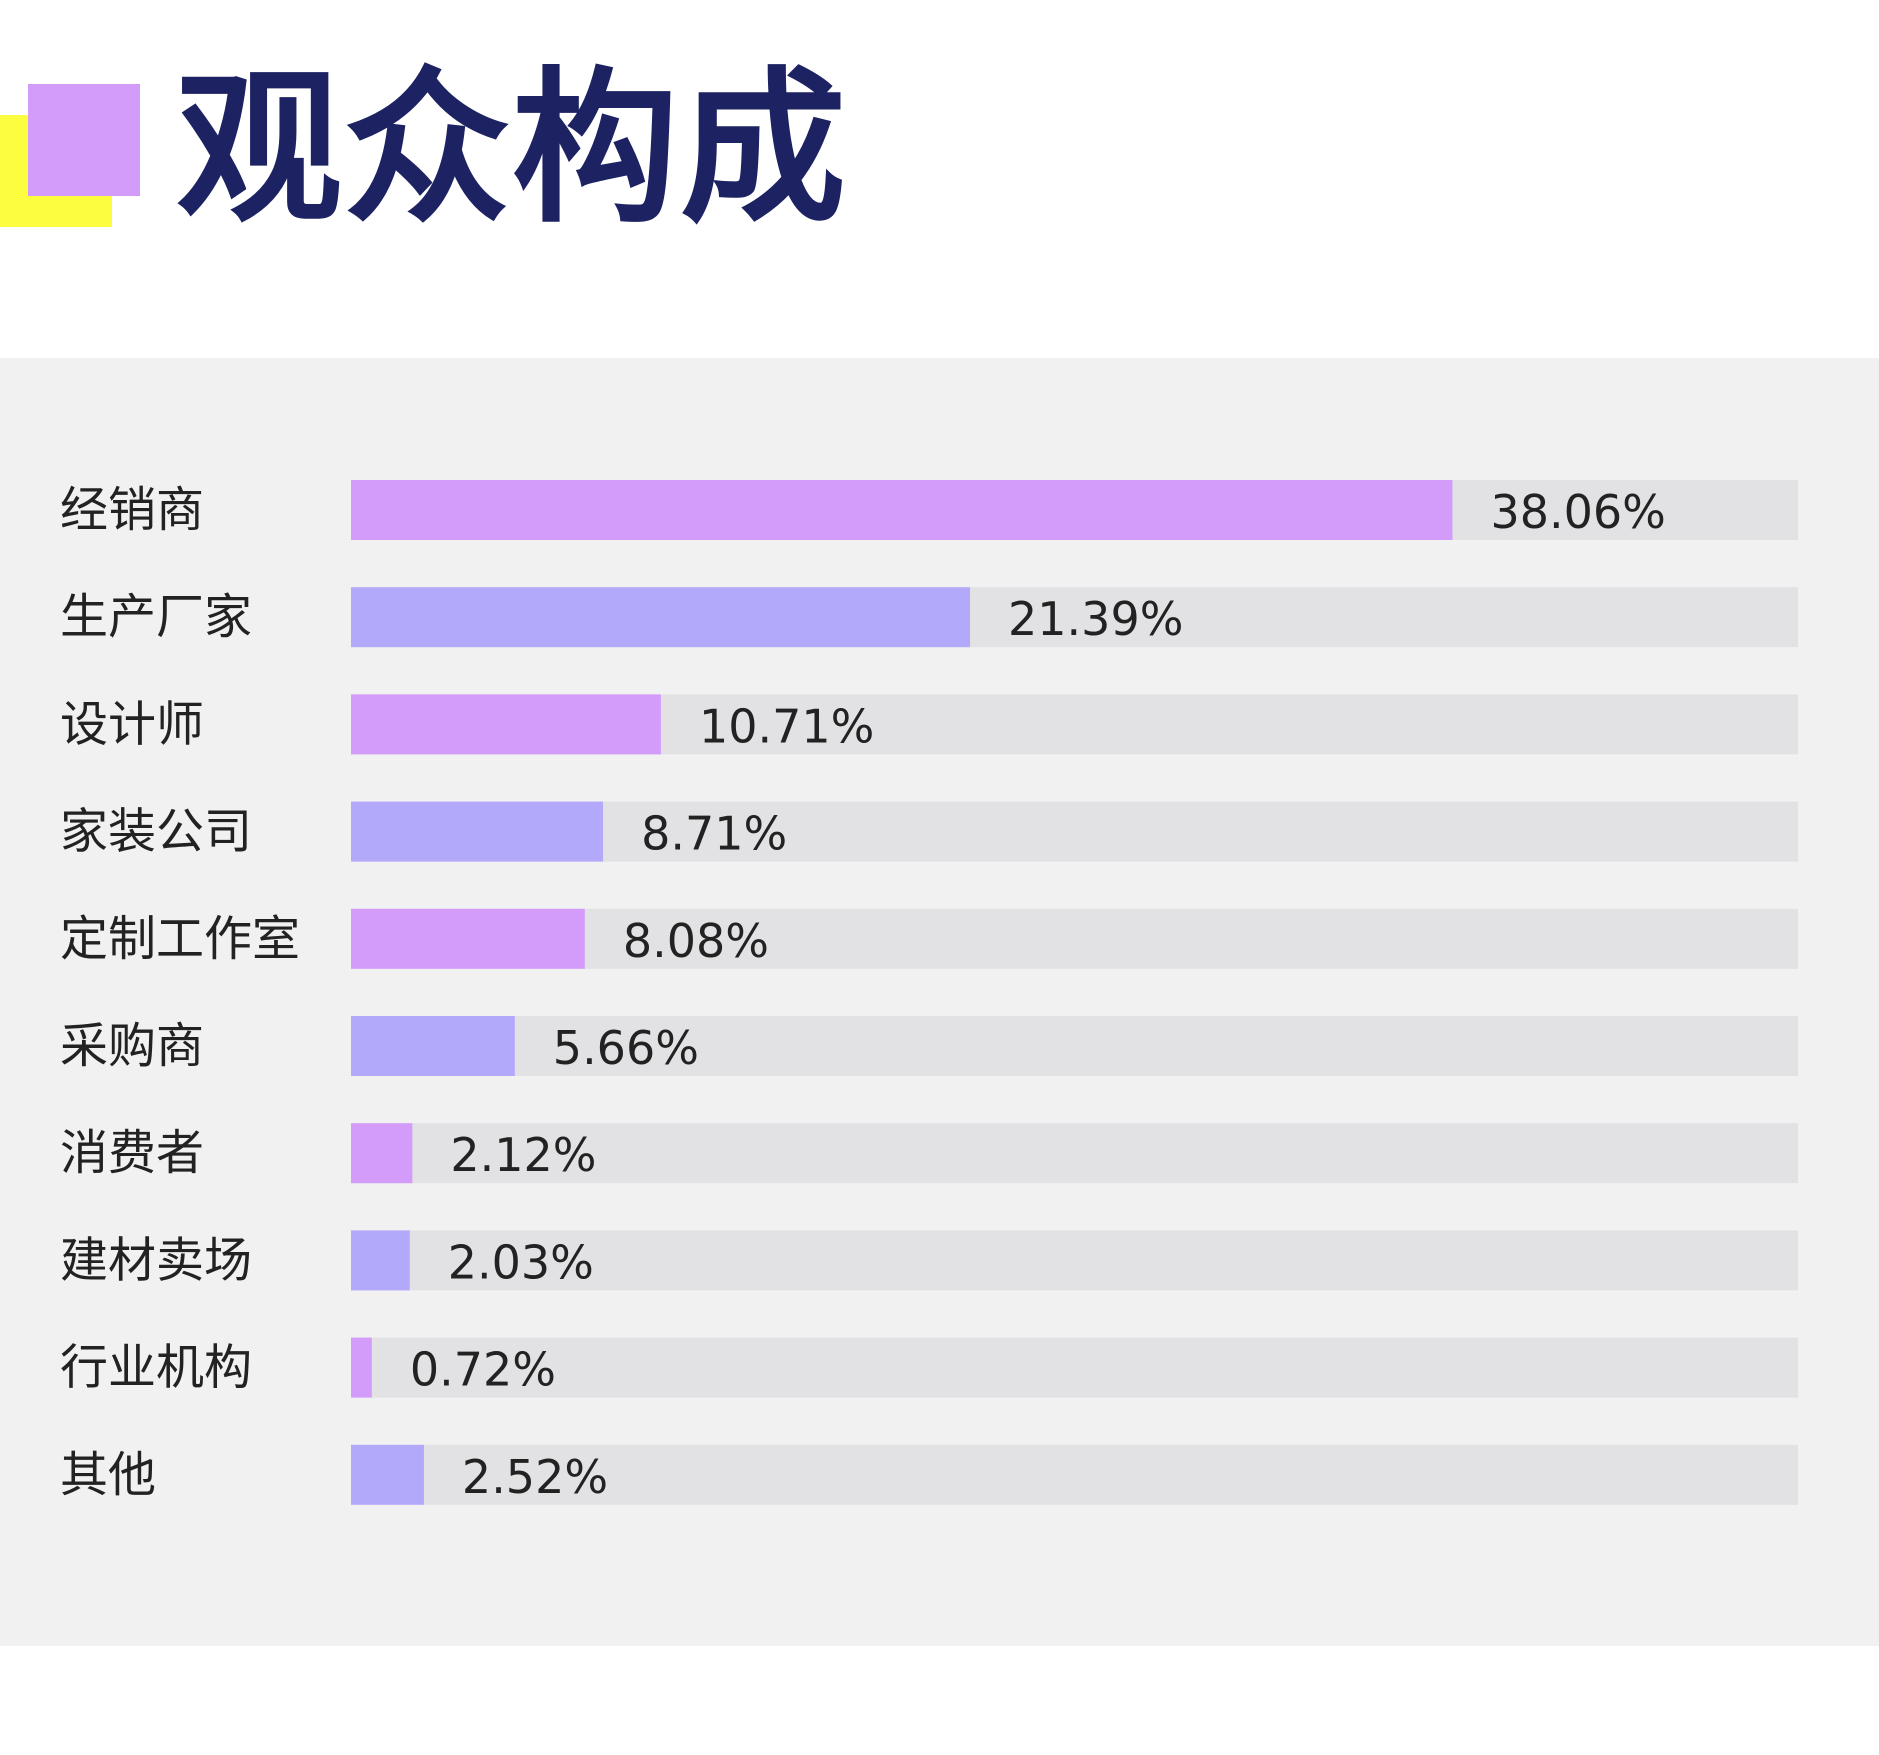 The height and width of the screenshot is (1755, 1879). I want to click on bar-row: 采购商 5.66%, so click(929, 1046).